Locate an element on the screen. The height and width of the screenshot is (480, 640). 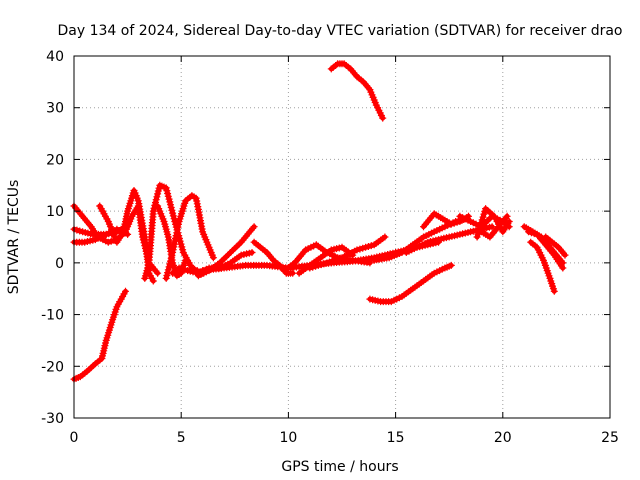
x-axis-label: GPS time / hours is located at coordinates (339, 467).